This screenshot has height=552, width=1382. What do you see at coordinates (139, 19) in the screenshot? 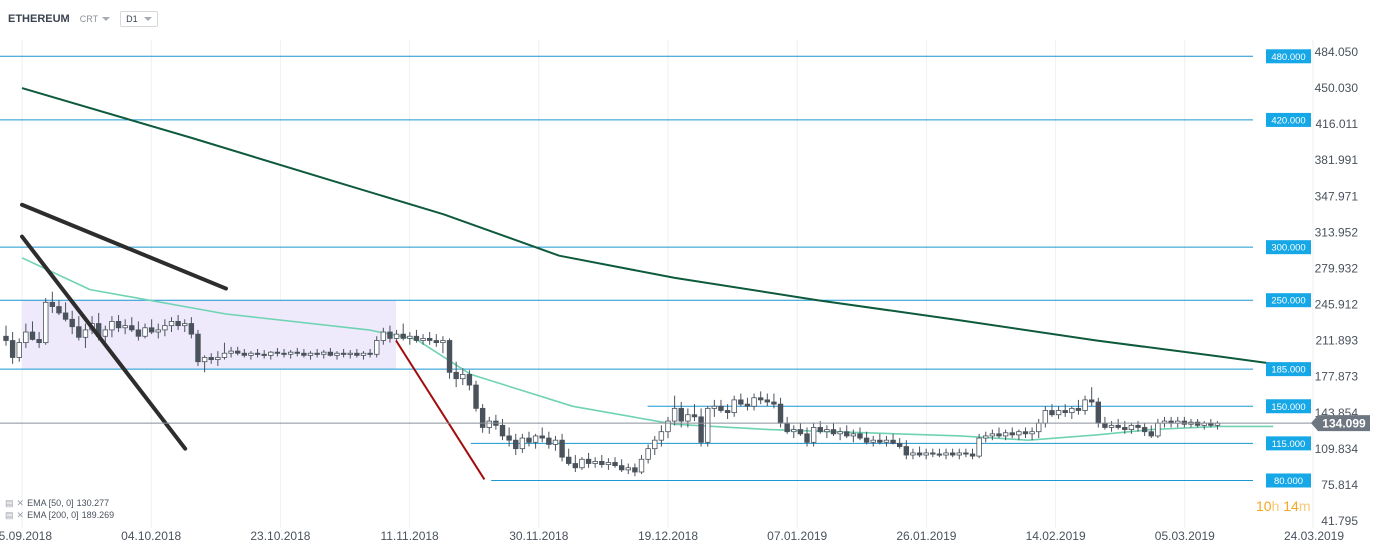
I see `timeframe-dropdown: D1` at bounding box center [139, 19].